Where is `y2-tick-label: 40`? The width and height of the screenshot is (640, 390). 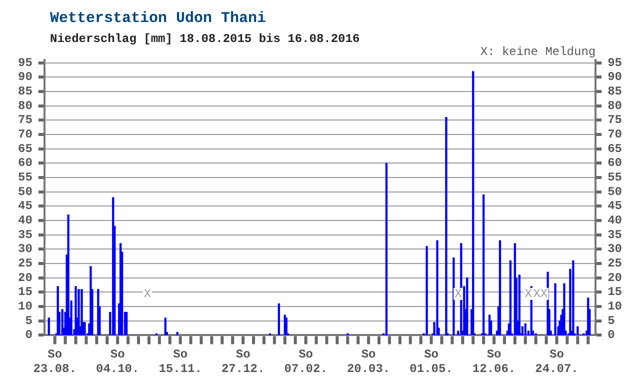 y2-tick-label: 40 is located at coordinates (615, 221).